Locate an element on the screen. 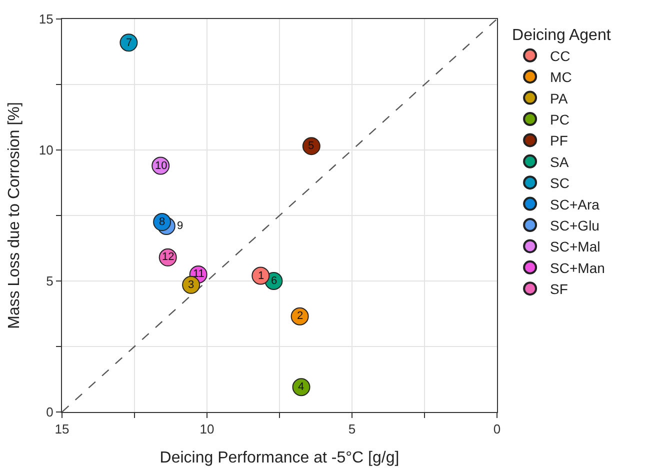  annotation: 1 is located at coordinates (261, 276).